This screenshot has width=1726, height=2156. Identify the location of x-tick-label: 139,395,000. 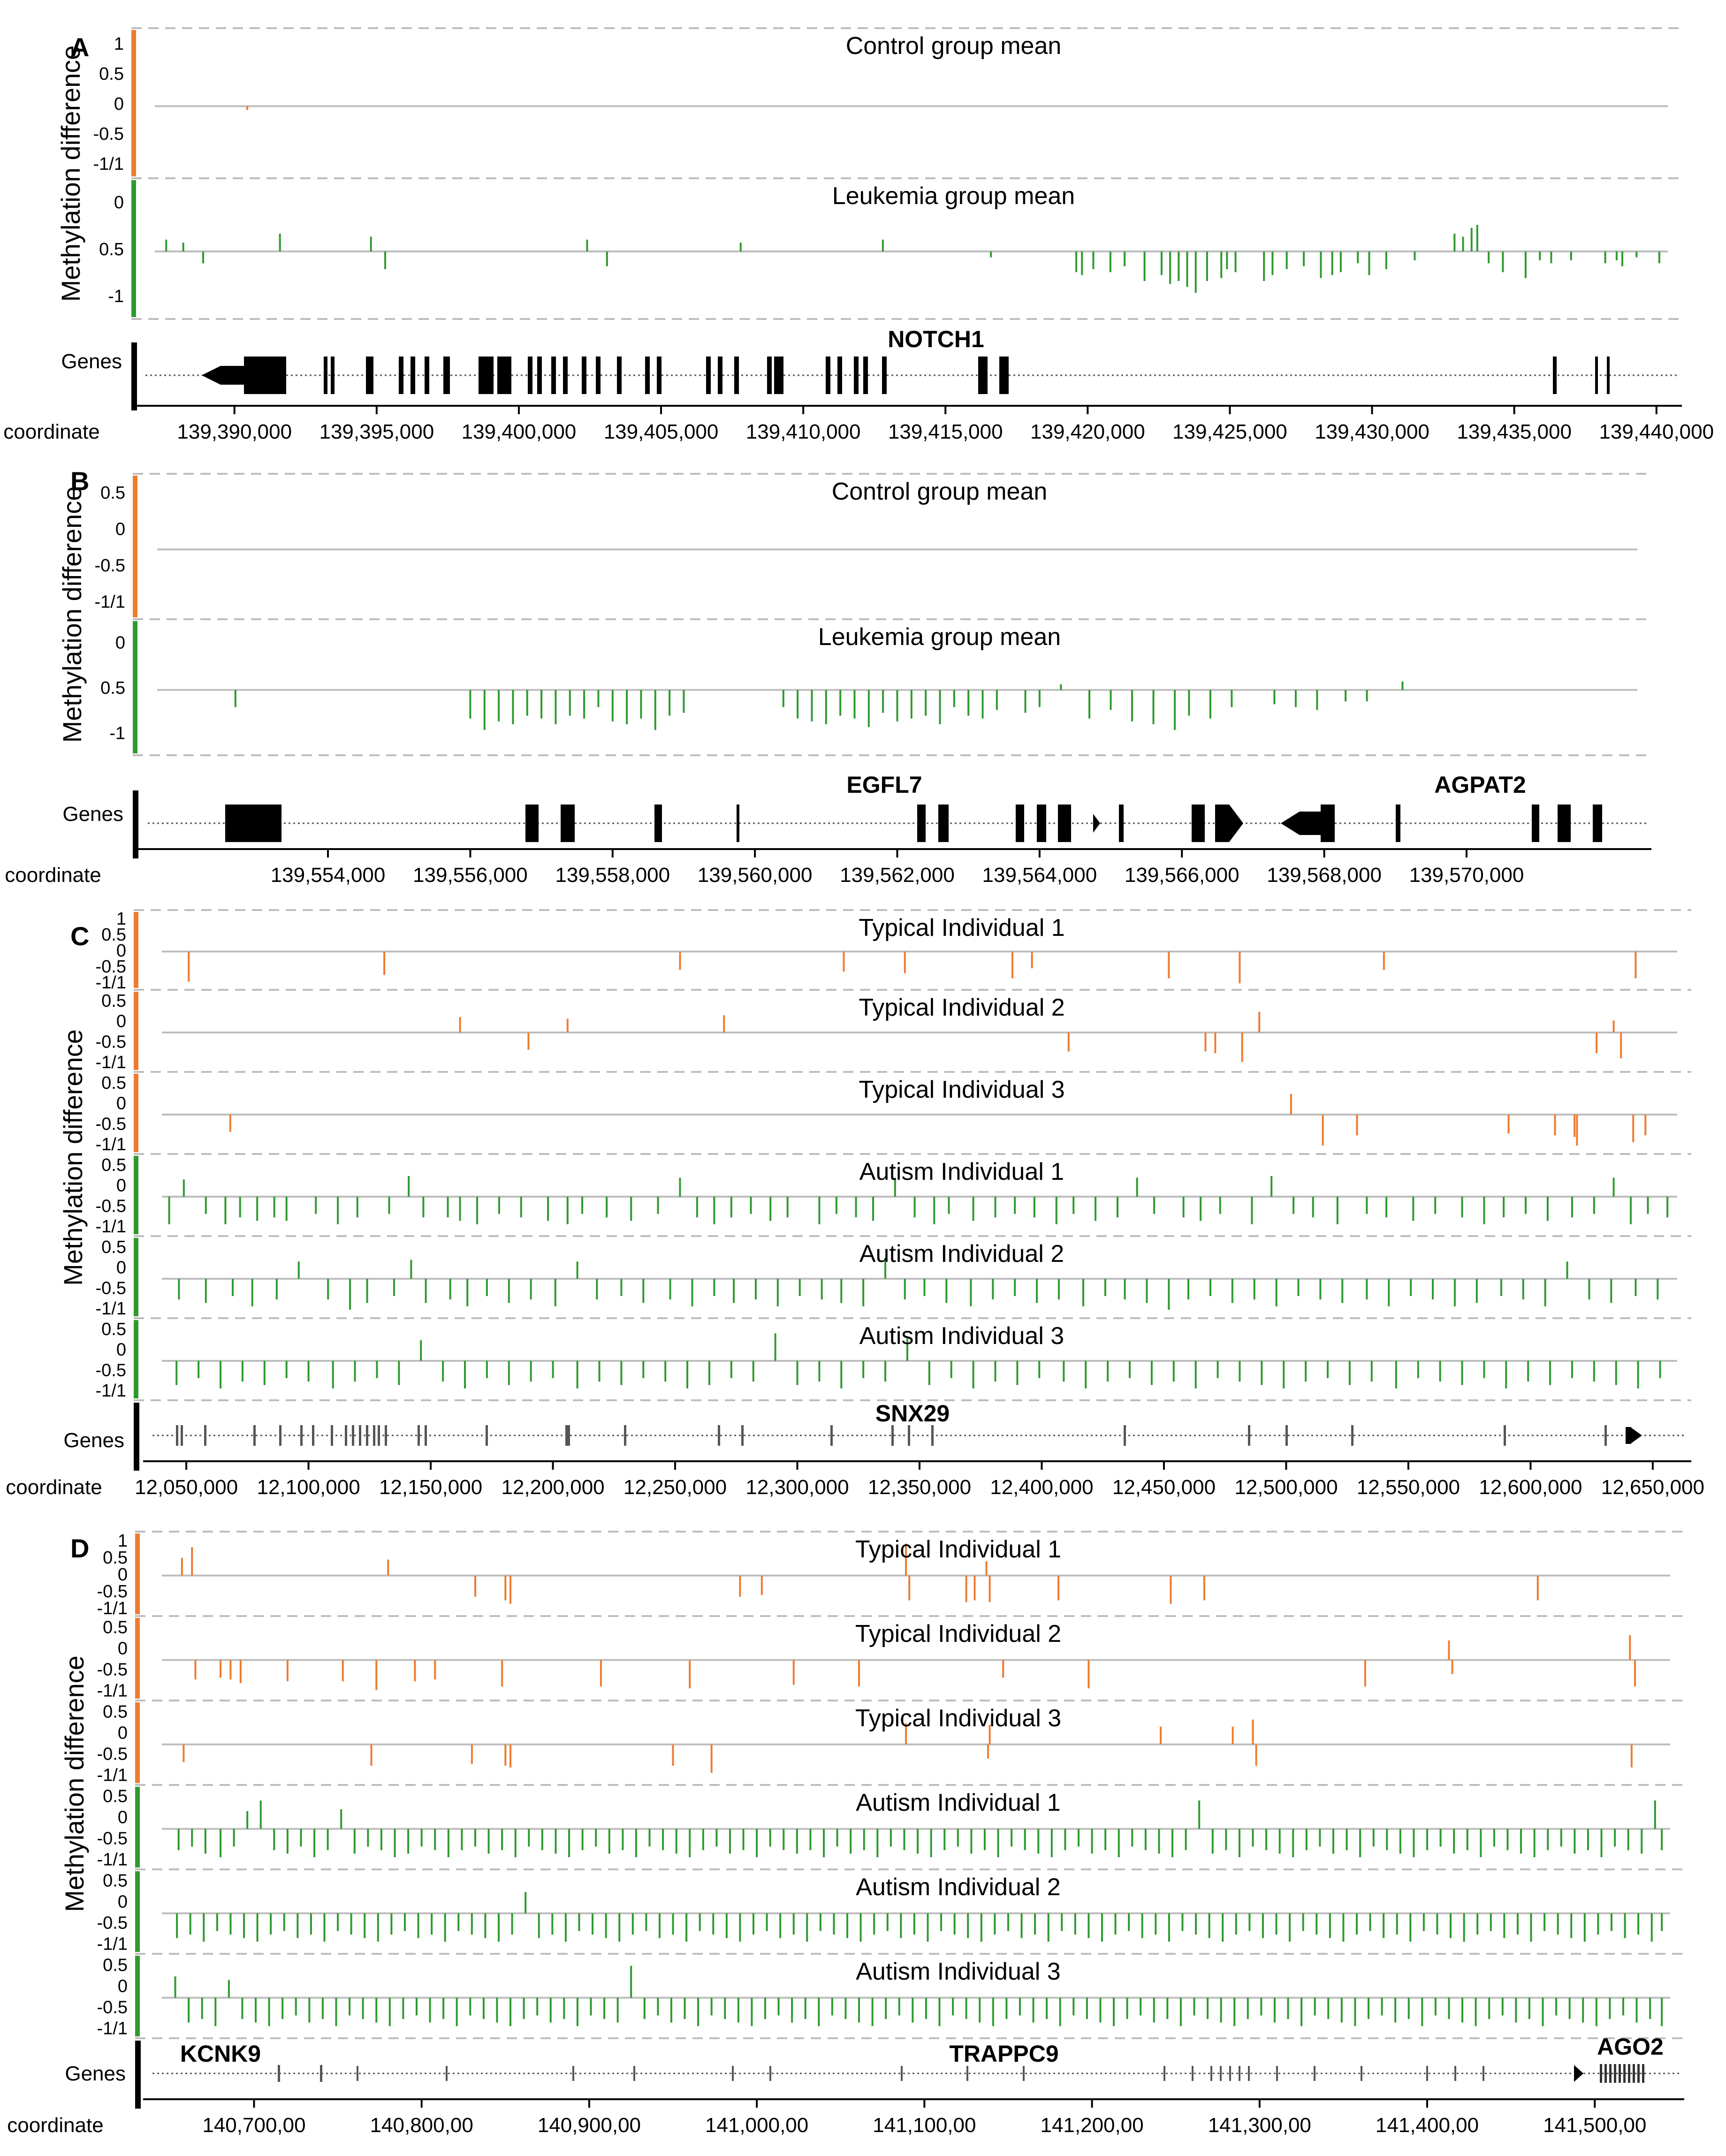
(376, 431).